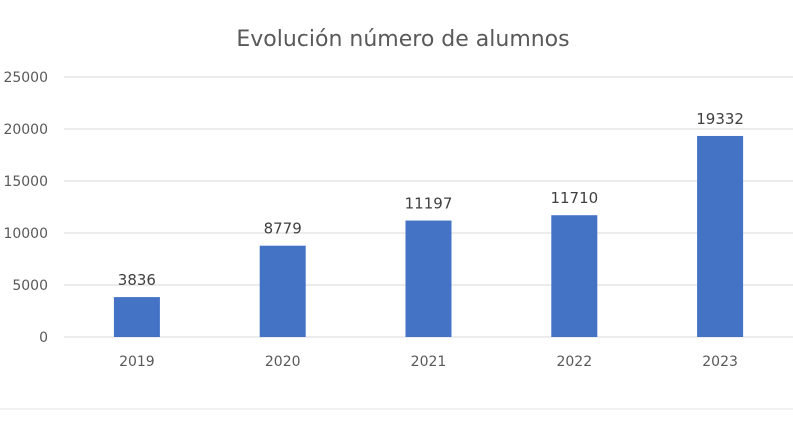 The height and width of the screenshot is (426, 793). Describe the element at coordinates (25, 208) in the screenshot. I see `y-axis-ticks: 0 5000 10000 15000 20000 25000` at that location.